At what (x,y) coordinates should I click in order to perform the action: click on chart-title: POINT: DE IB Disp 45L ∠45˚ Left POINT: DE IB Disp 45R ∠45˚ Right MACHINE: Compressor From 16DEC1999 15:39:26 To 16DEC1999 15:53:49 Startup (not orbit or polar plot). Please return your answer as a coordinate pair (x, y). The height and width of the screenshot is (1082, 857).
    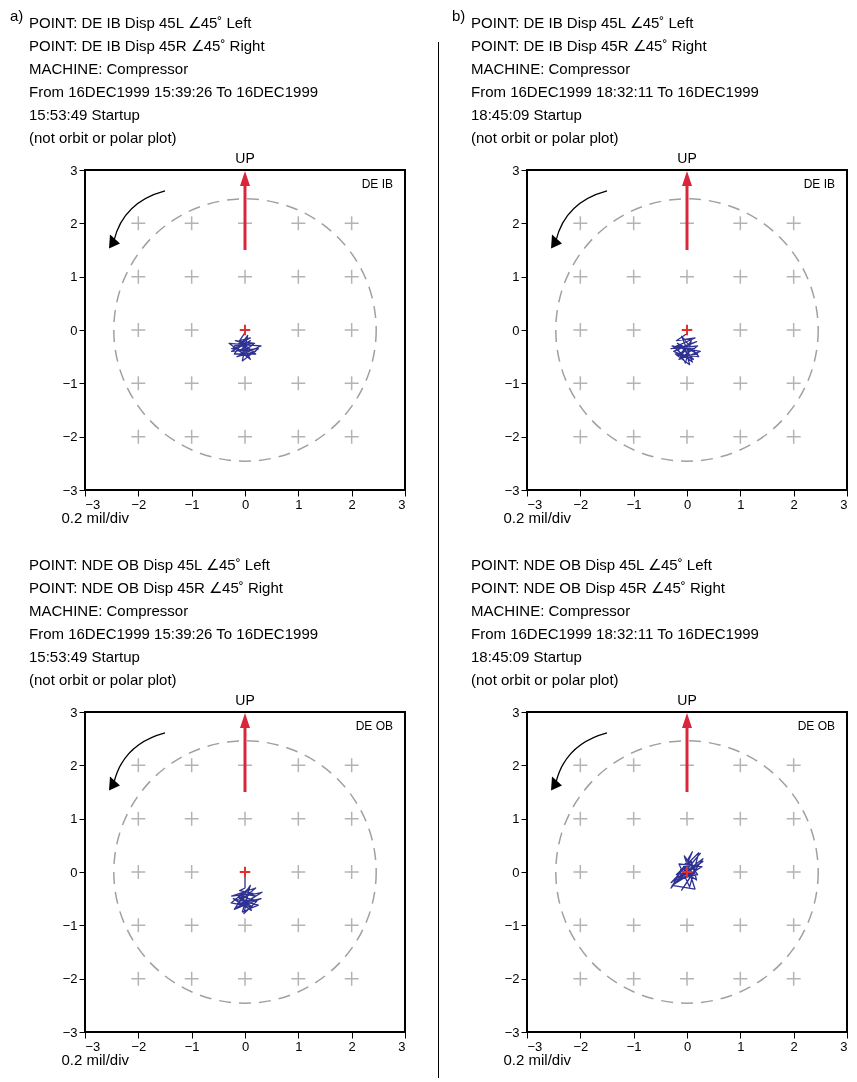
    Looking at the image, I should click on (174, 80).